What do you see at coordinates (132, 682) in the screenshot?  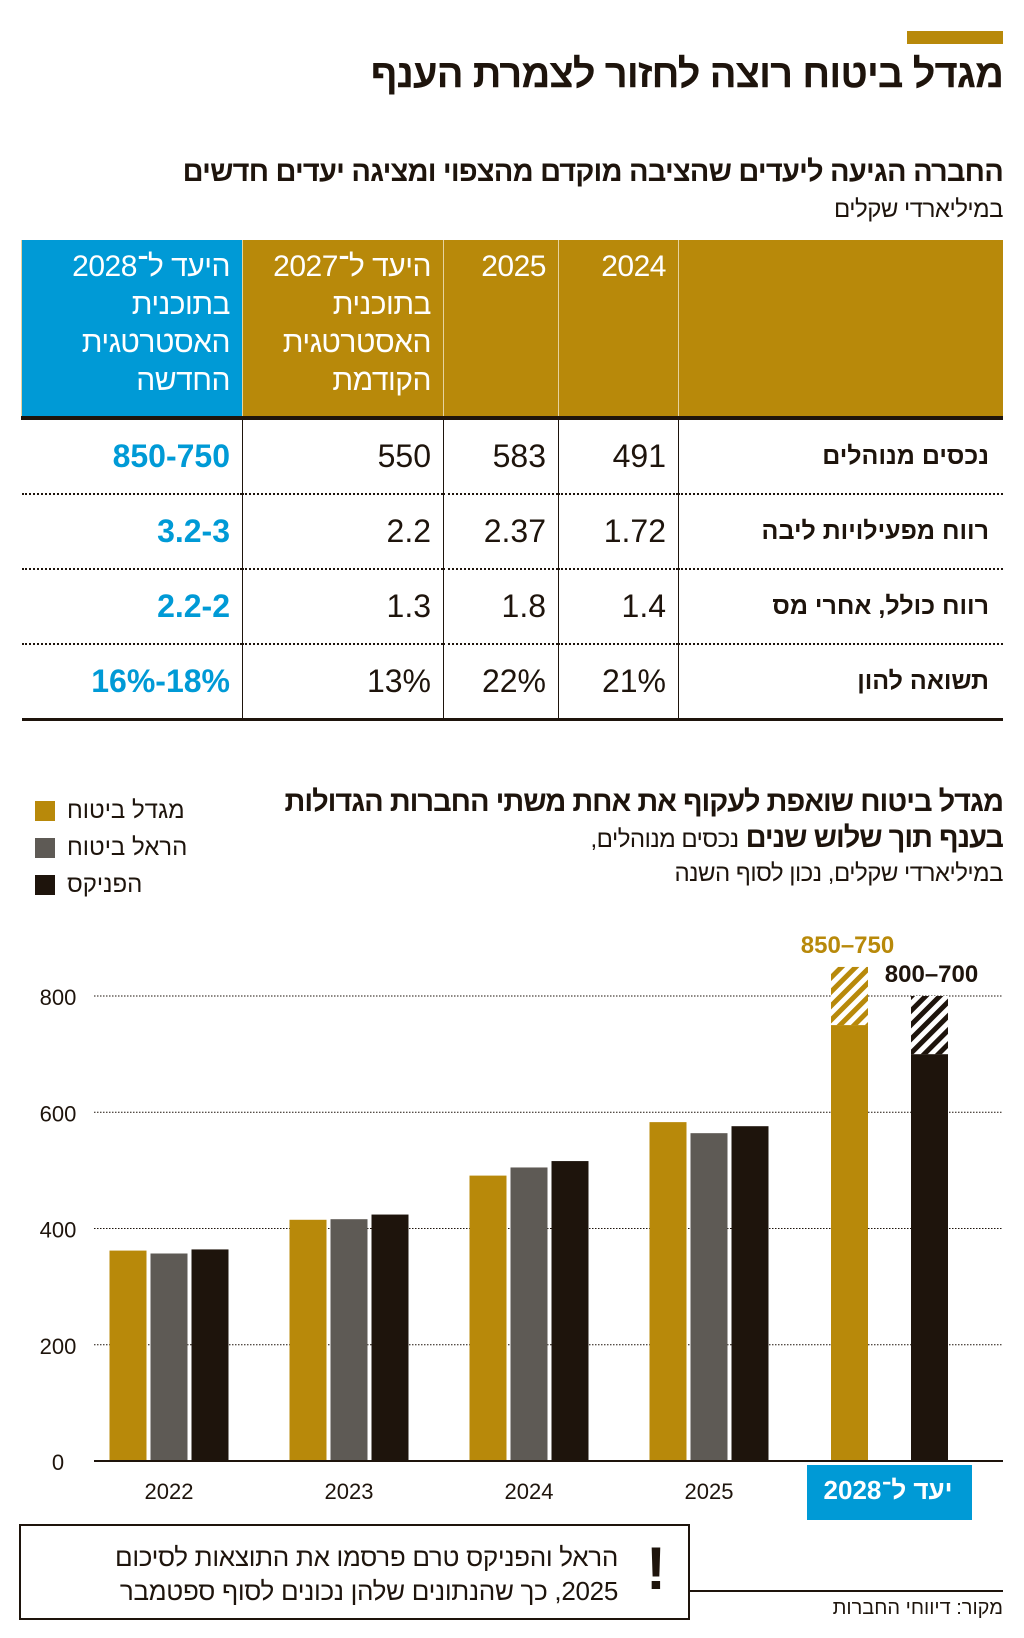 I see `cell-t2028: 18%-16%` at bounding box center [132, 682].